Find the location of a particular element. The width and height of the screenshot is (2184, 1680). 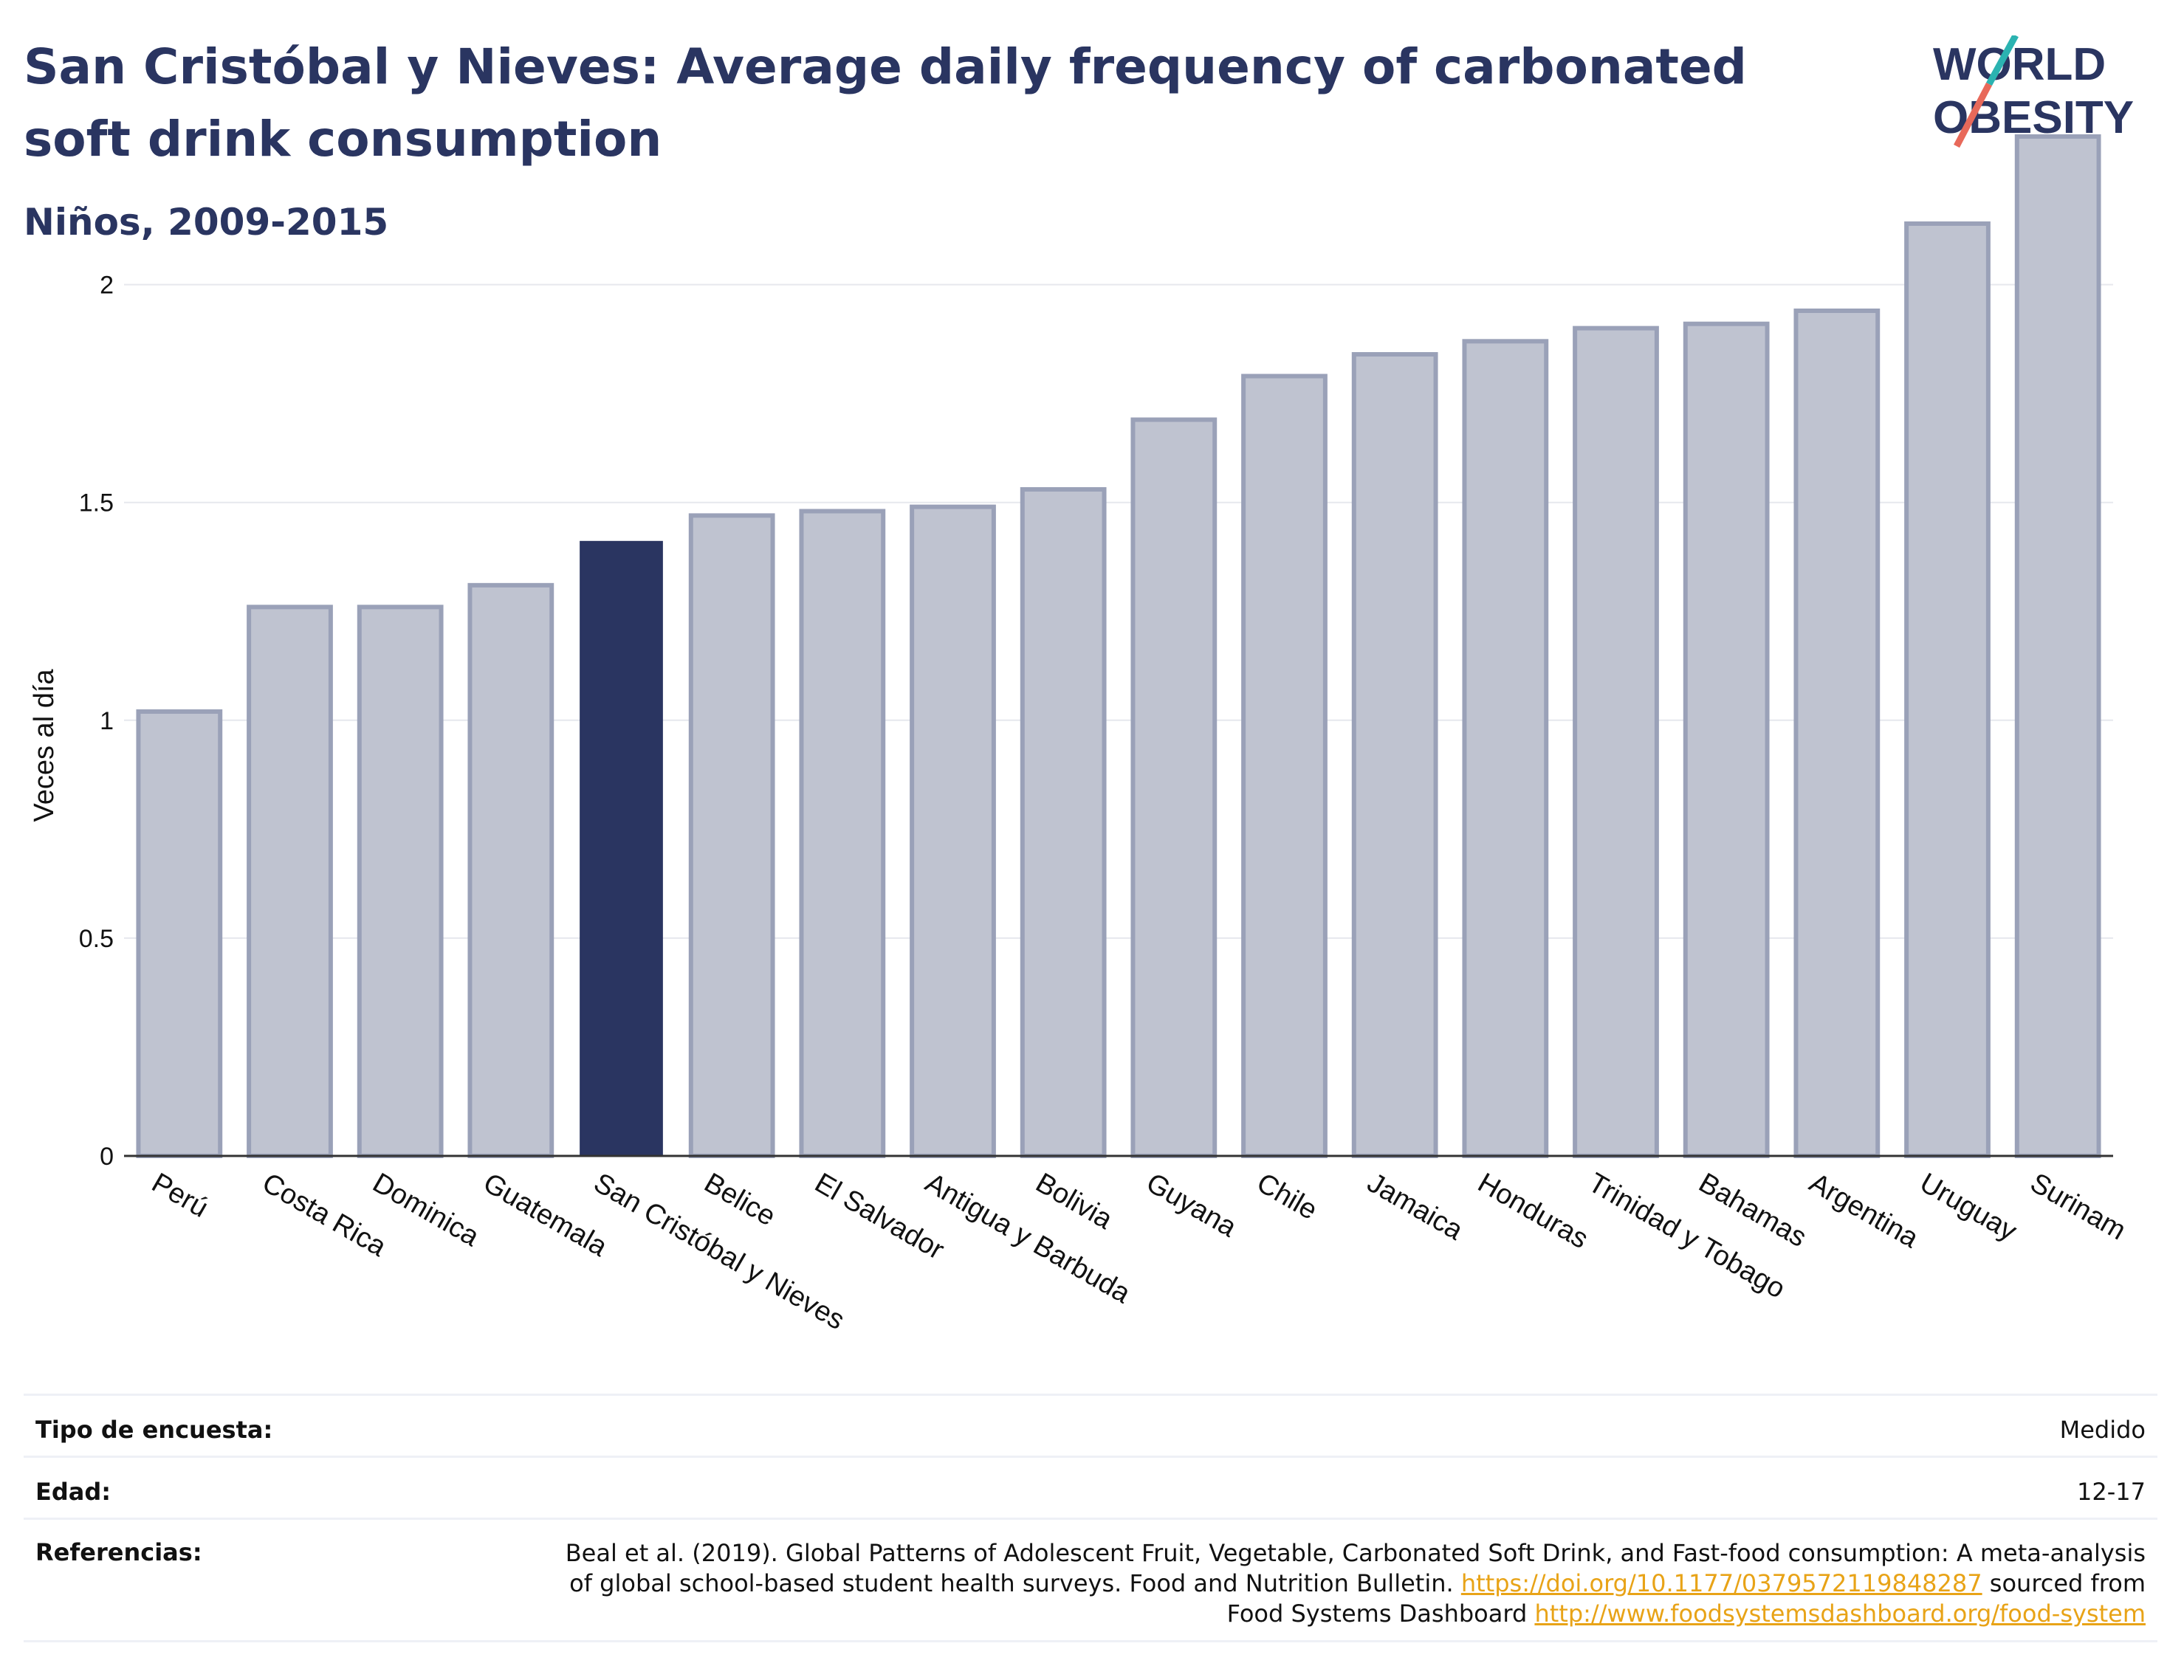

y-axis-label: Veces al día is located at coordinates (45, 745).